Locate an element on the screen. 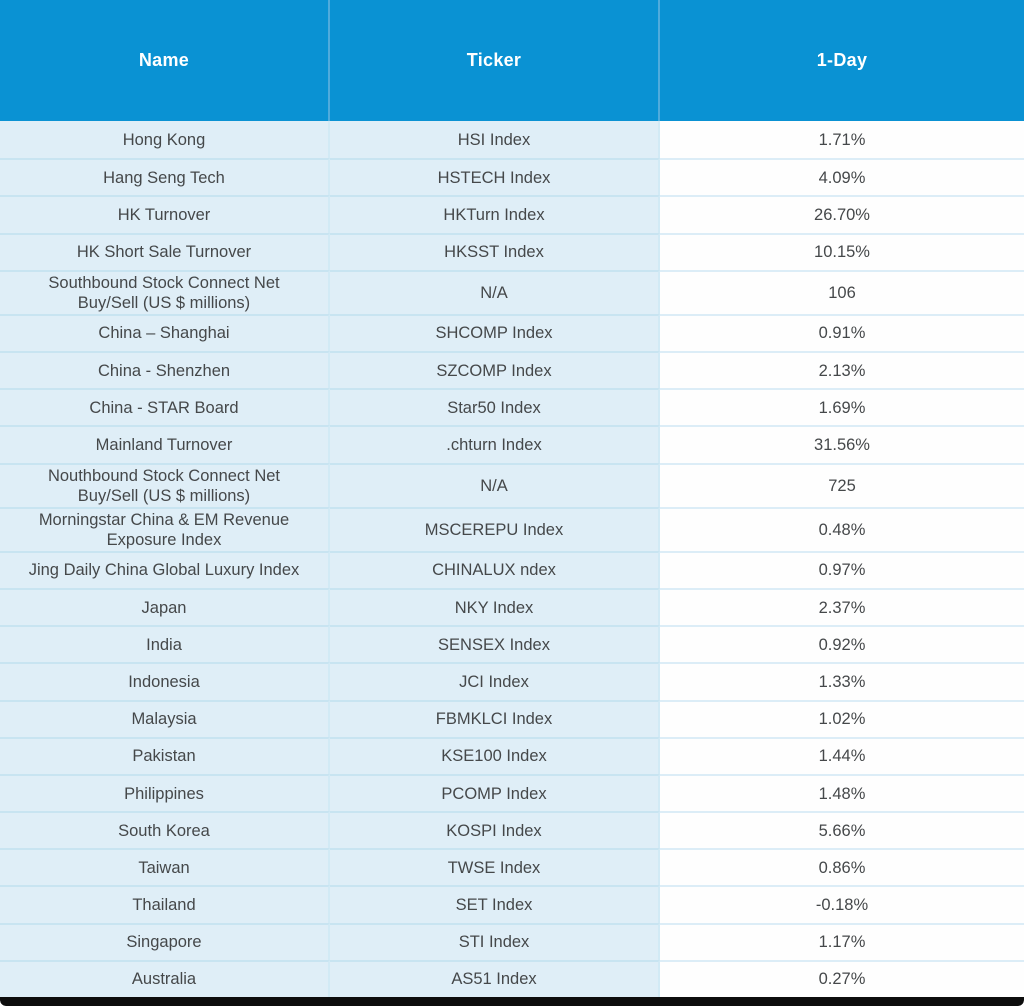 The width and height of the screenshot is (1024, 1006). ticker-cell: HKTurn Index is located at coordinates (495, 214).